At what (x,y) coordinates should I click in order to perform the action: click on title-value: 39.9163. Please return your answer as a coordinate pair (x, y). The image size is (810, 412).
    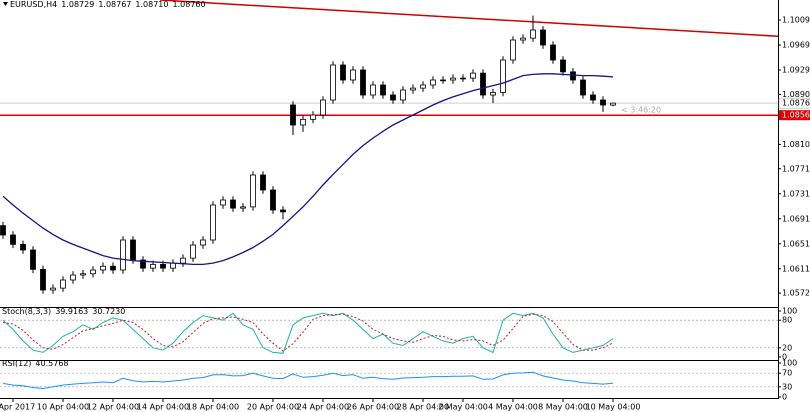
    Looking at the image, I should click on (71, 311).